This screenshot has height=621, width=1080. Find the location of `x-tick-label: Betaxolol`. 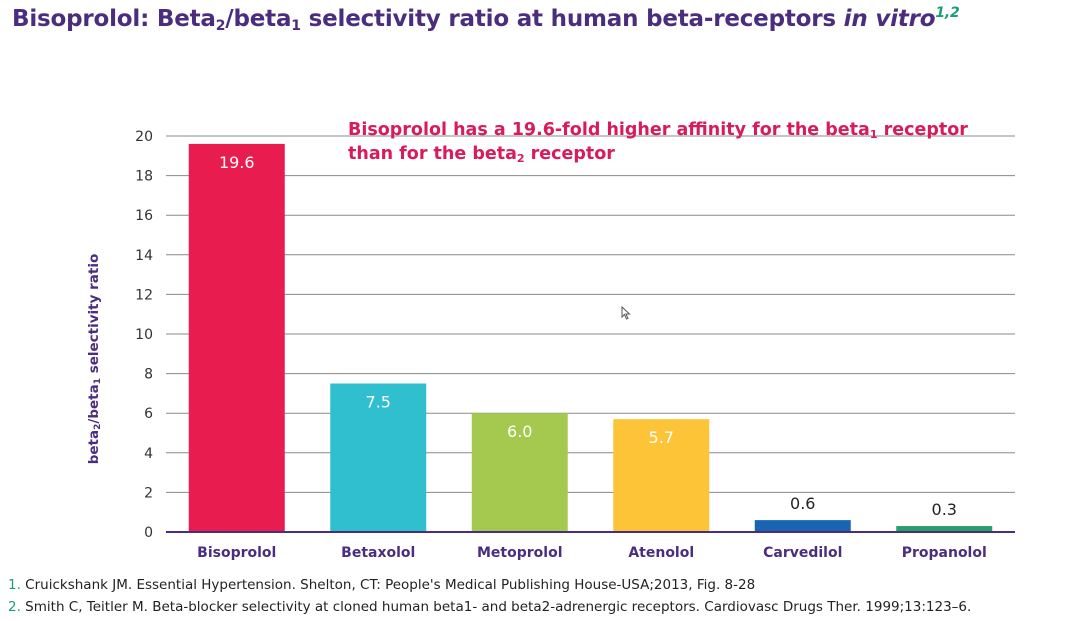

x-tick-label: Betaxolol is located at coordinates (378, 553).